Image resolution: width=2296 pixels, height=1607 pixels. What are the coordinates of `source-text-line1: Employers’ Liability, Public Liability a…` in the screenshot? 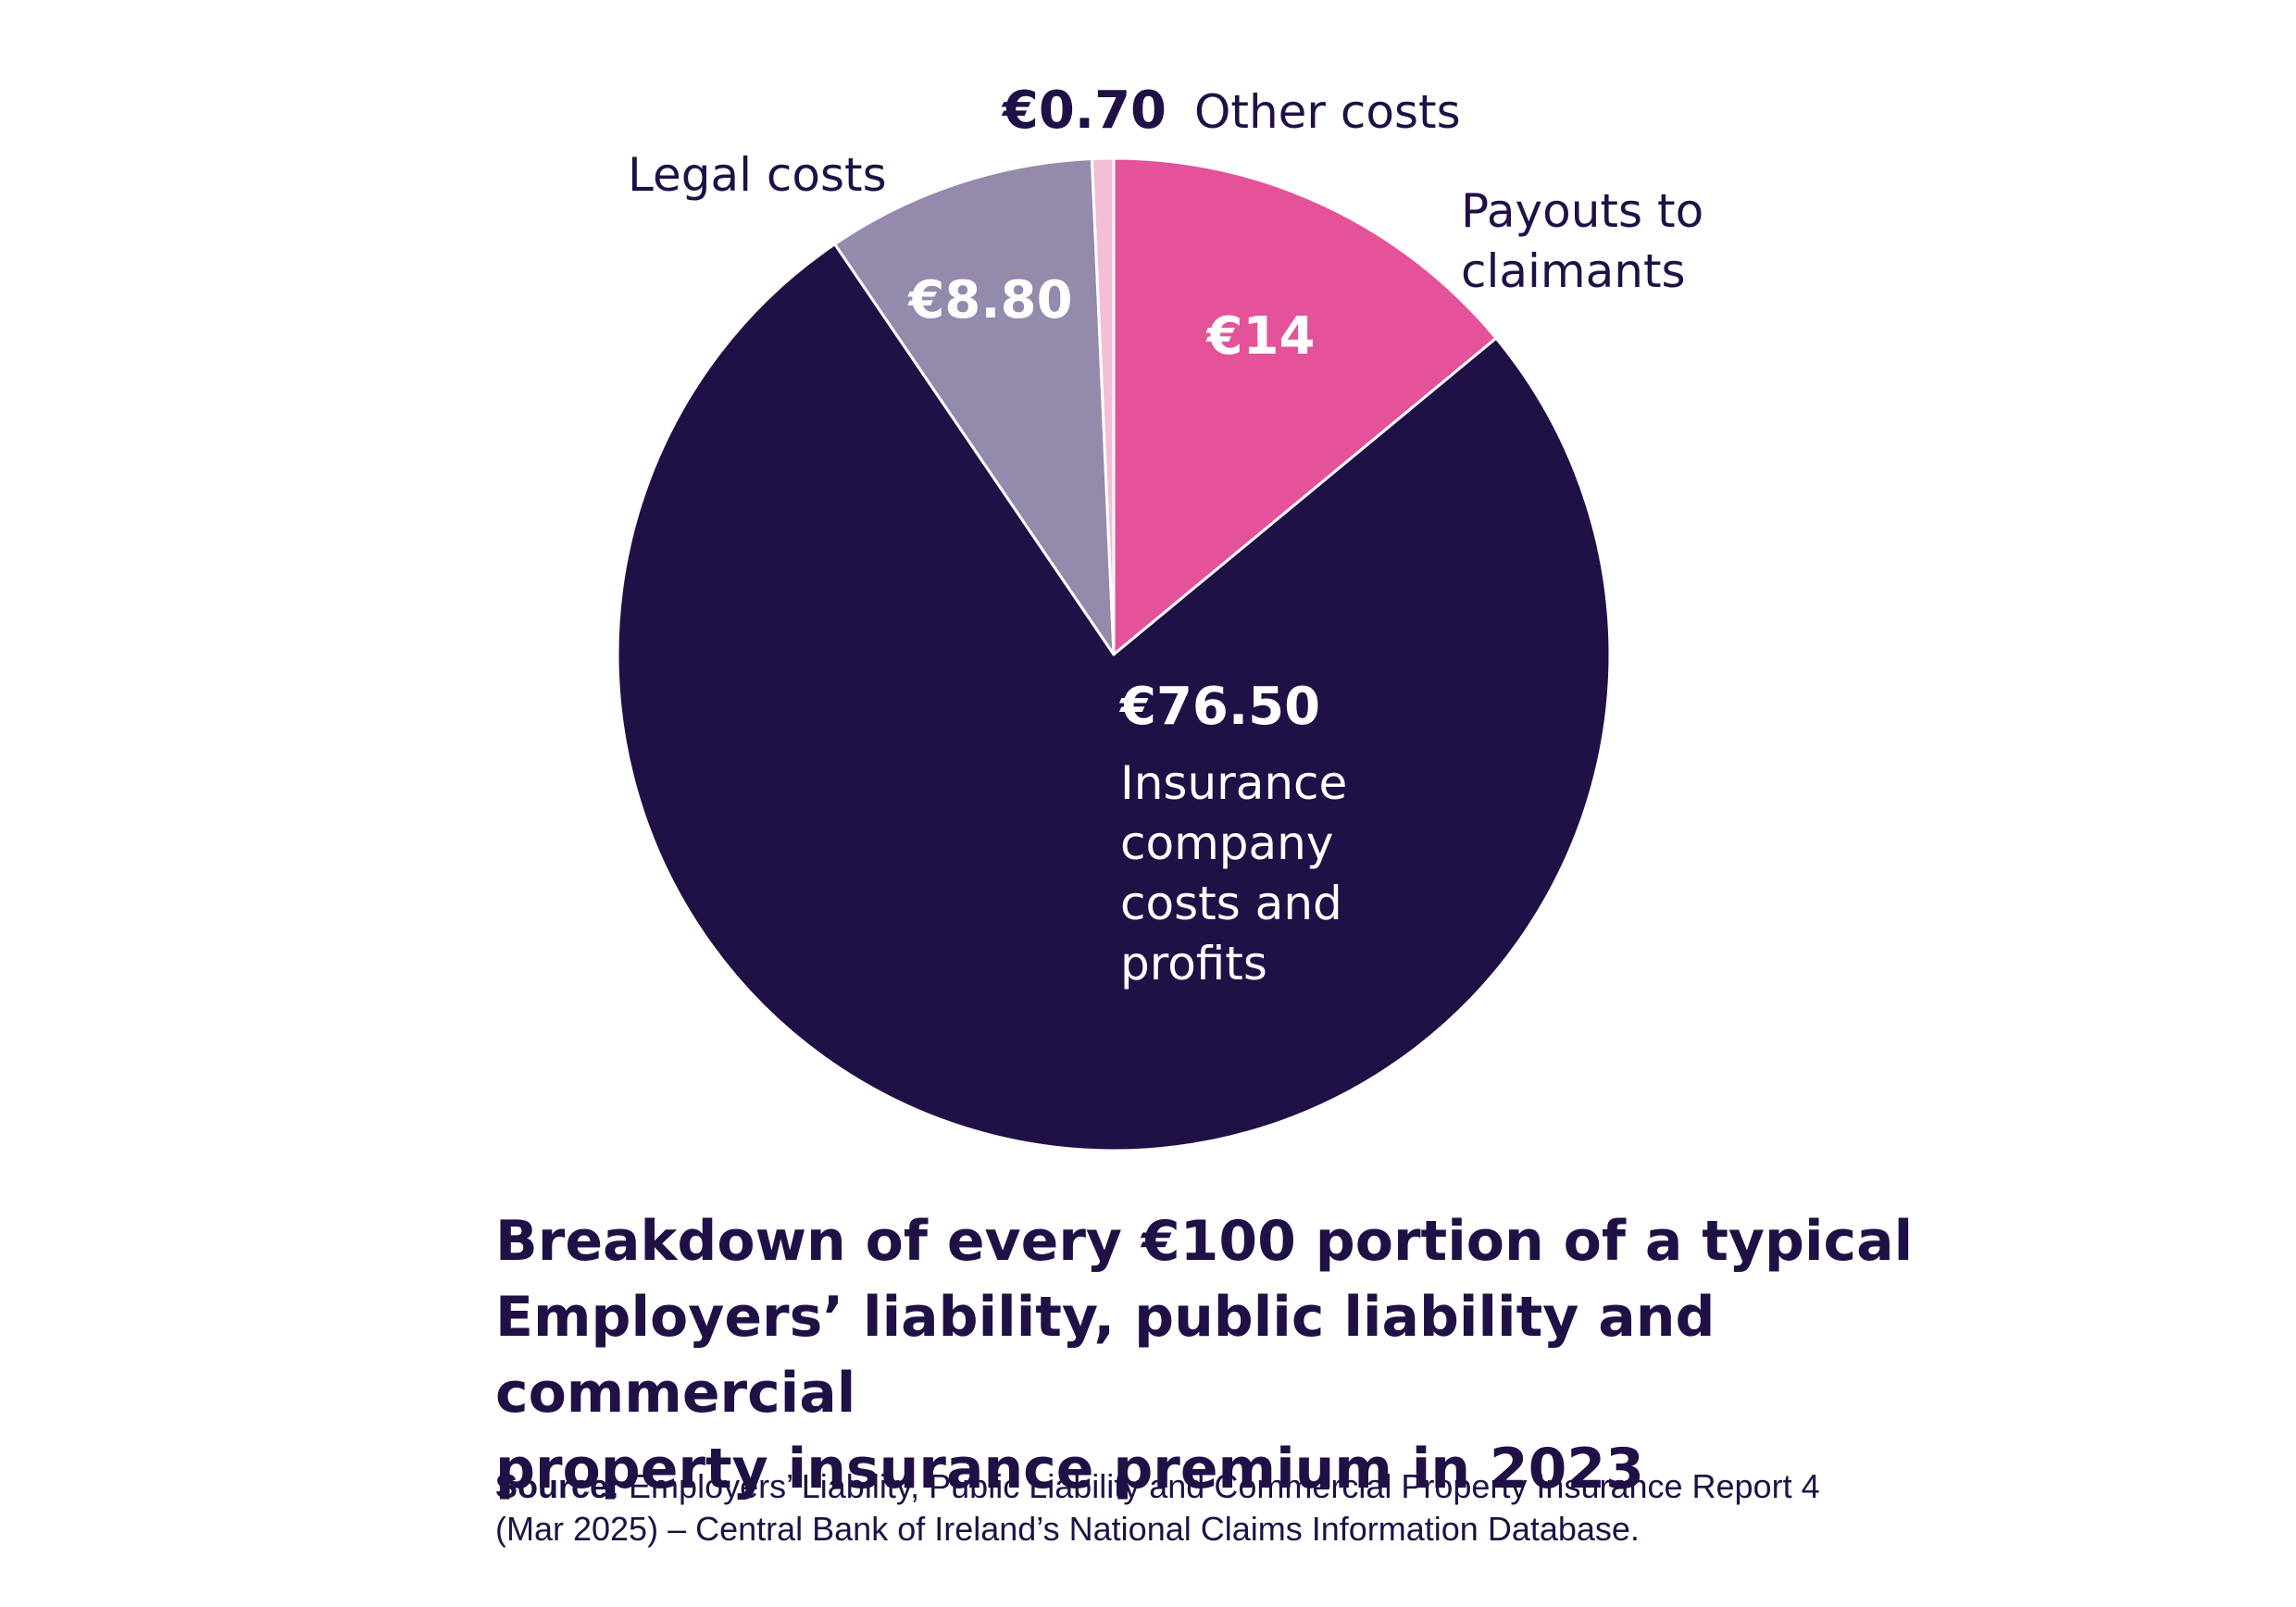 It's located at (1224, 1486).